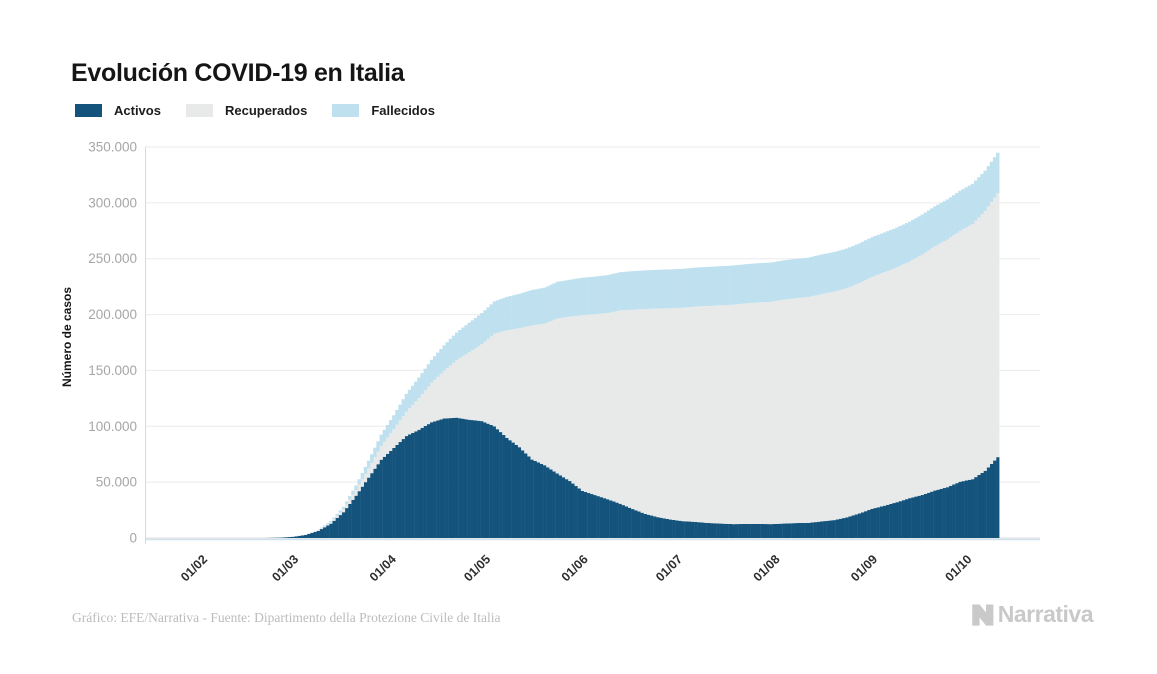 This screenshot has height=674, width=1157. Describe the element at coordinates (88, 110) in the screenshot. I see `legend-swatch-activos` at that location.